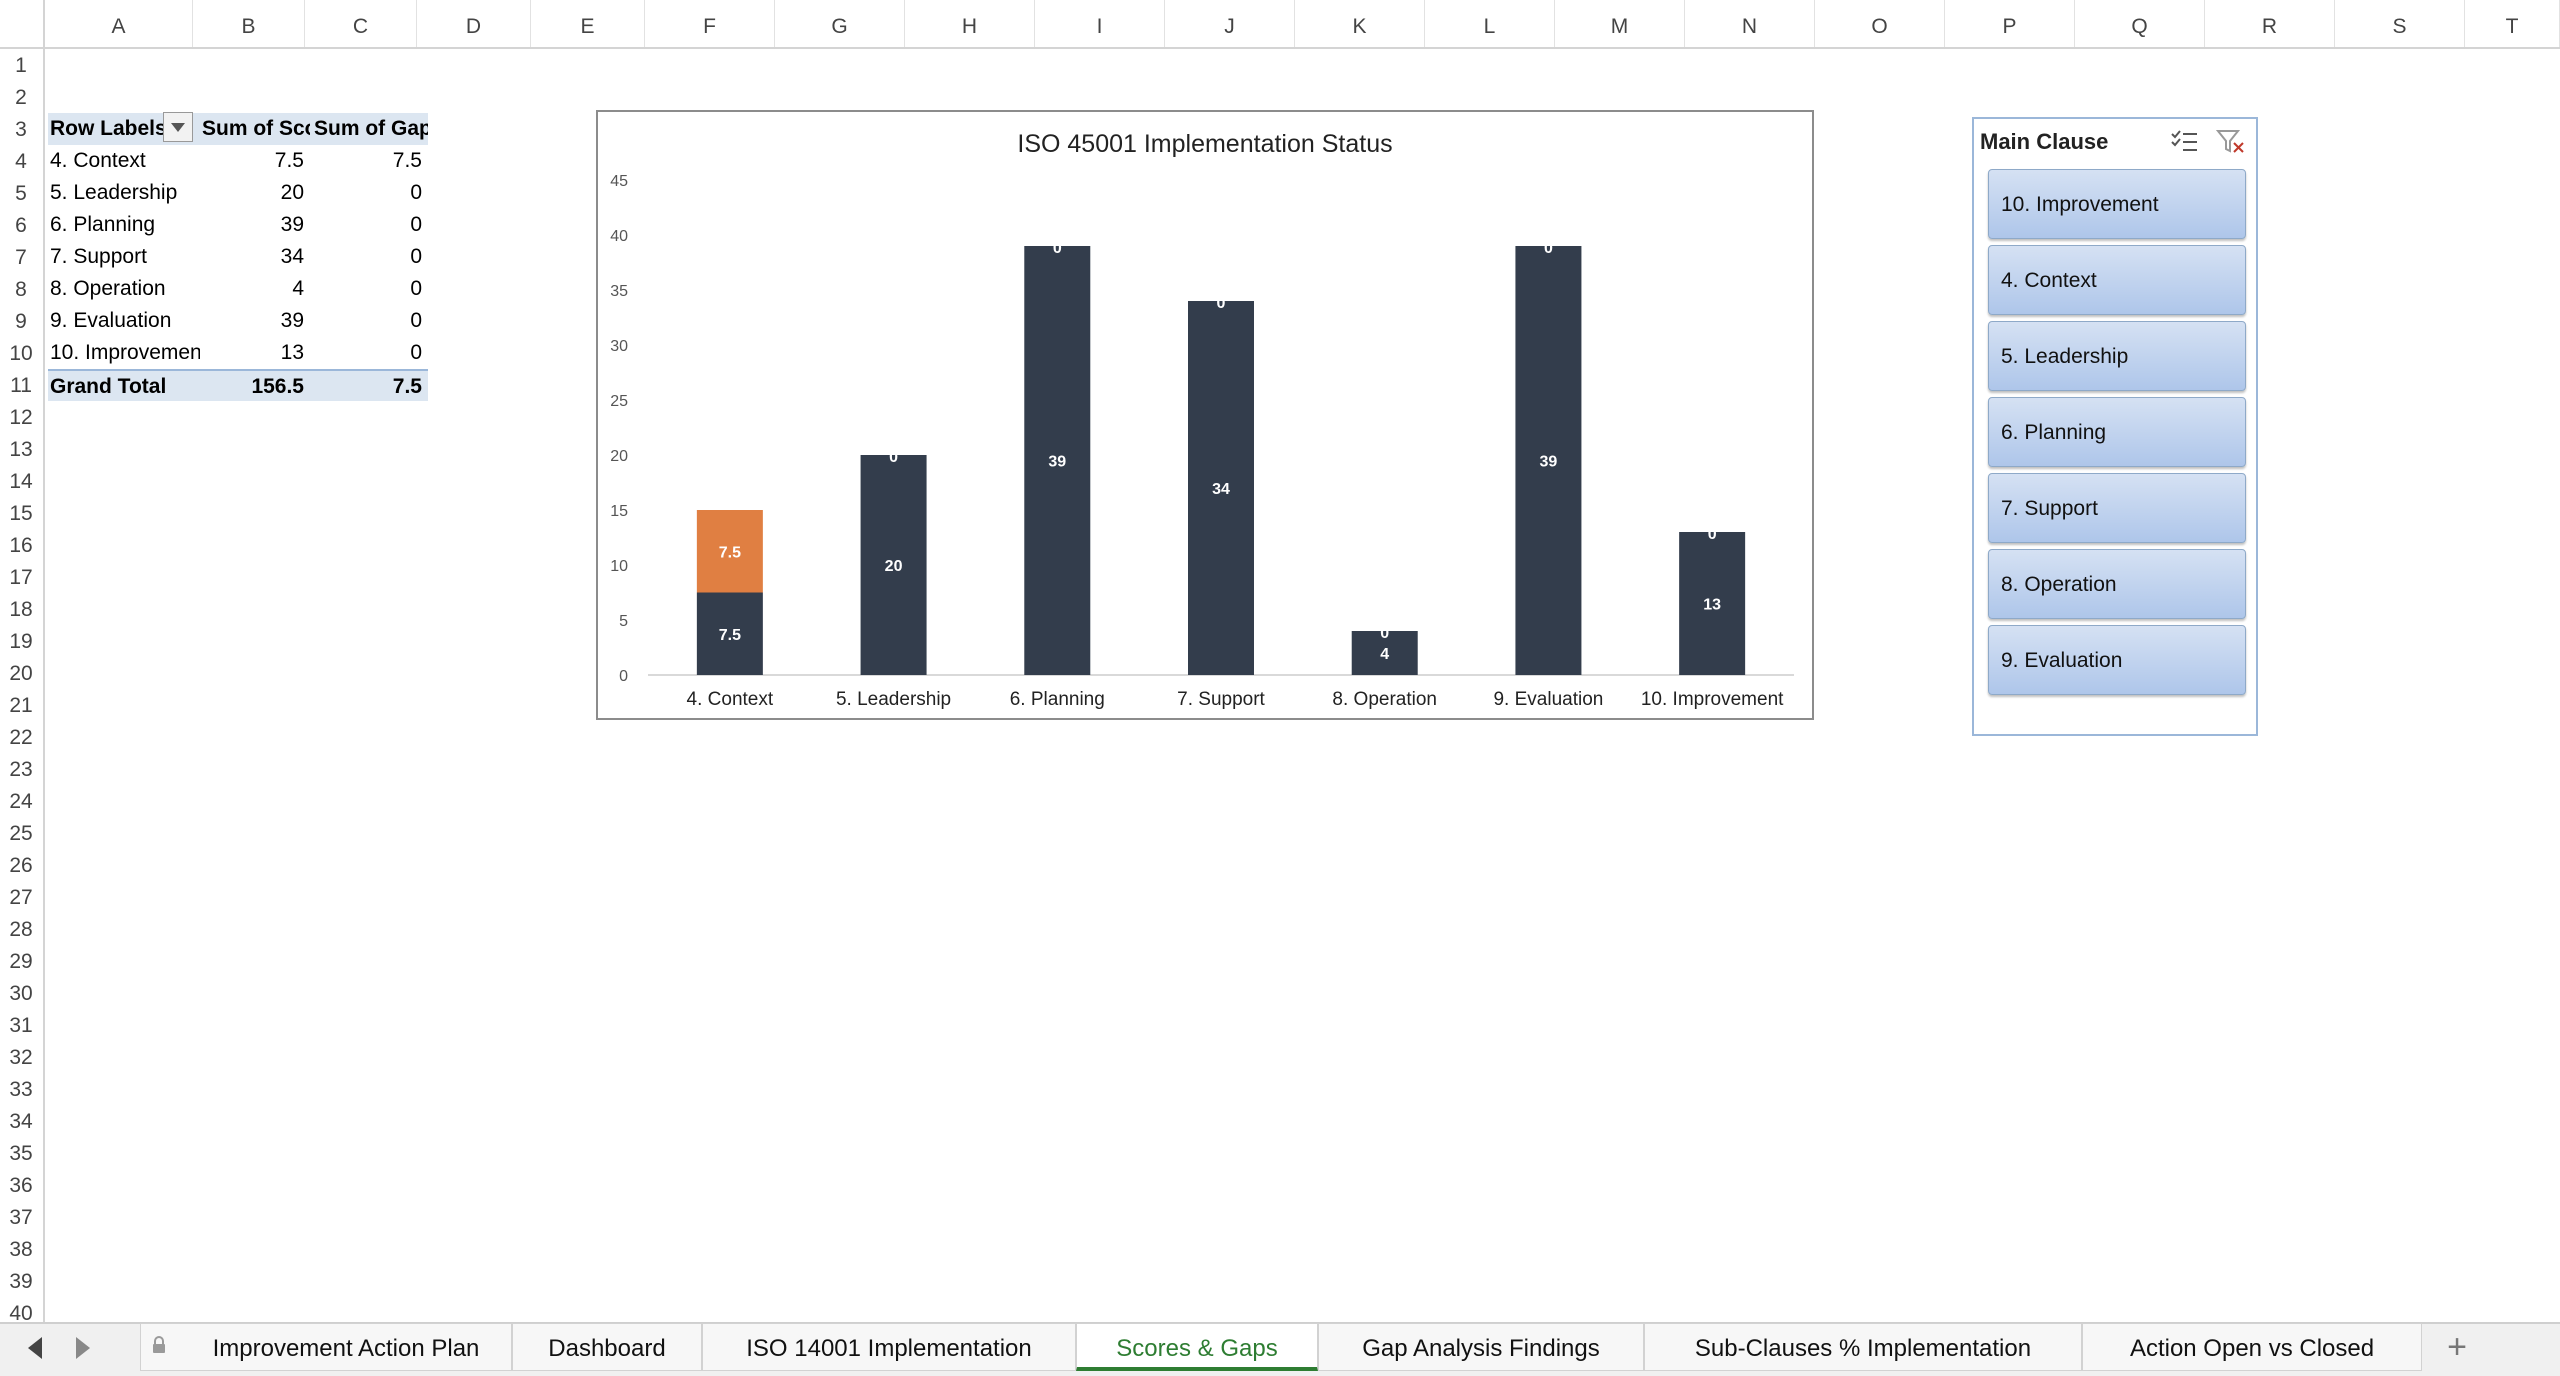  What do you see at coordinates (2512, 23) in the screenshot?
I see `column-header-t: T` at bounding box center [2512, 23].